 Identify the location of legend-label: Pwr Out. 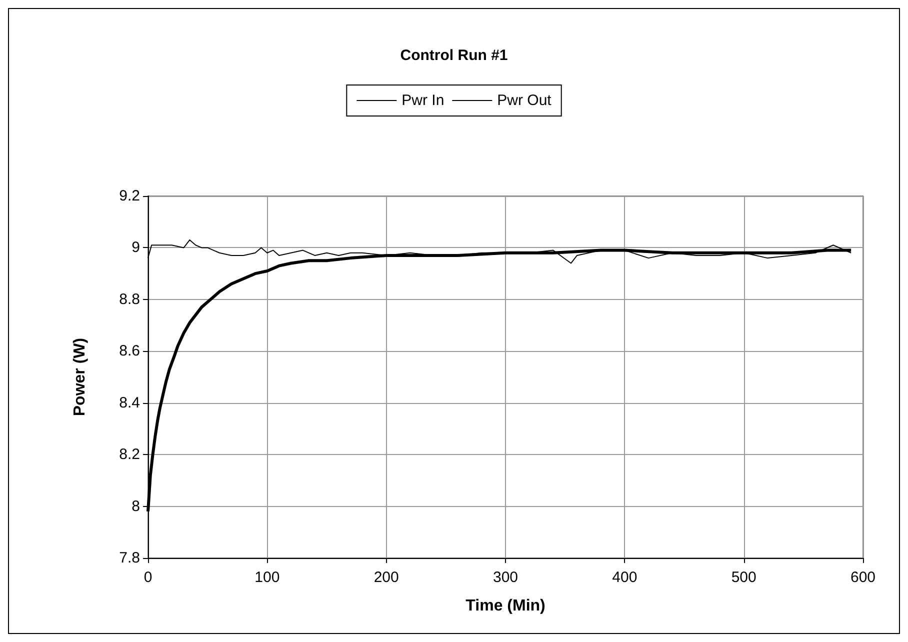
(524, 100).